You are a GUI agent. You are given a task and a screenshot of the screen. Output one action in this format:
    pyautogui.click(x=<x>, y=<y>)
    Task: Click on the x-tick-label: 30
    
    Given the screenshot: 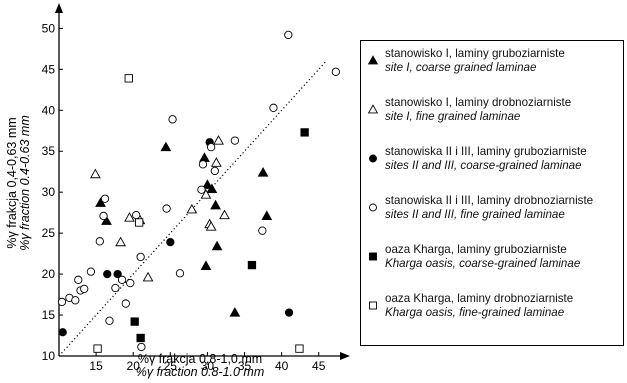 What is the action you would take?
    pyautogui.click(x=208, y=366)
    